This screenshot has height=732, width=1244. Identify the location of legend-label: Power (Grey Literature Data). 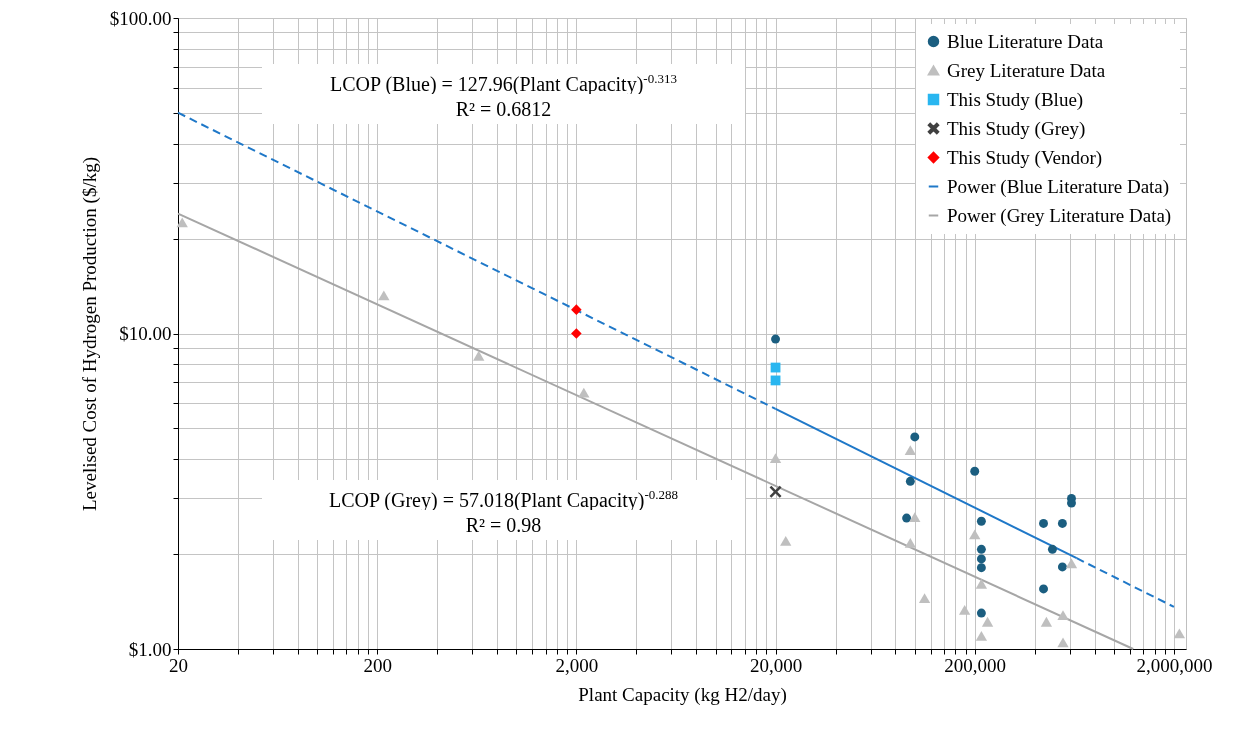
(1059, 215).